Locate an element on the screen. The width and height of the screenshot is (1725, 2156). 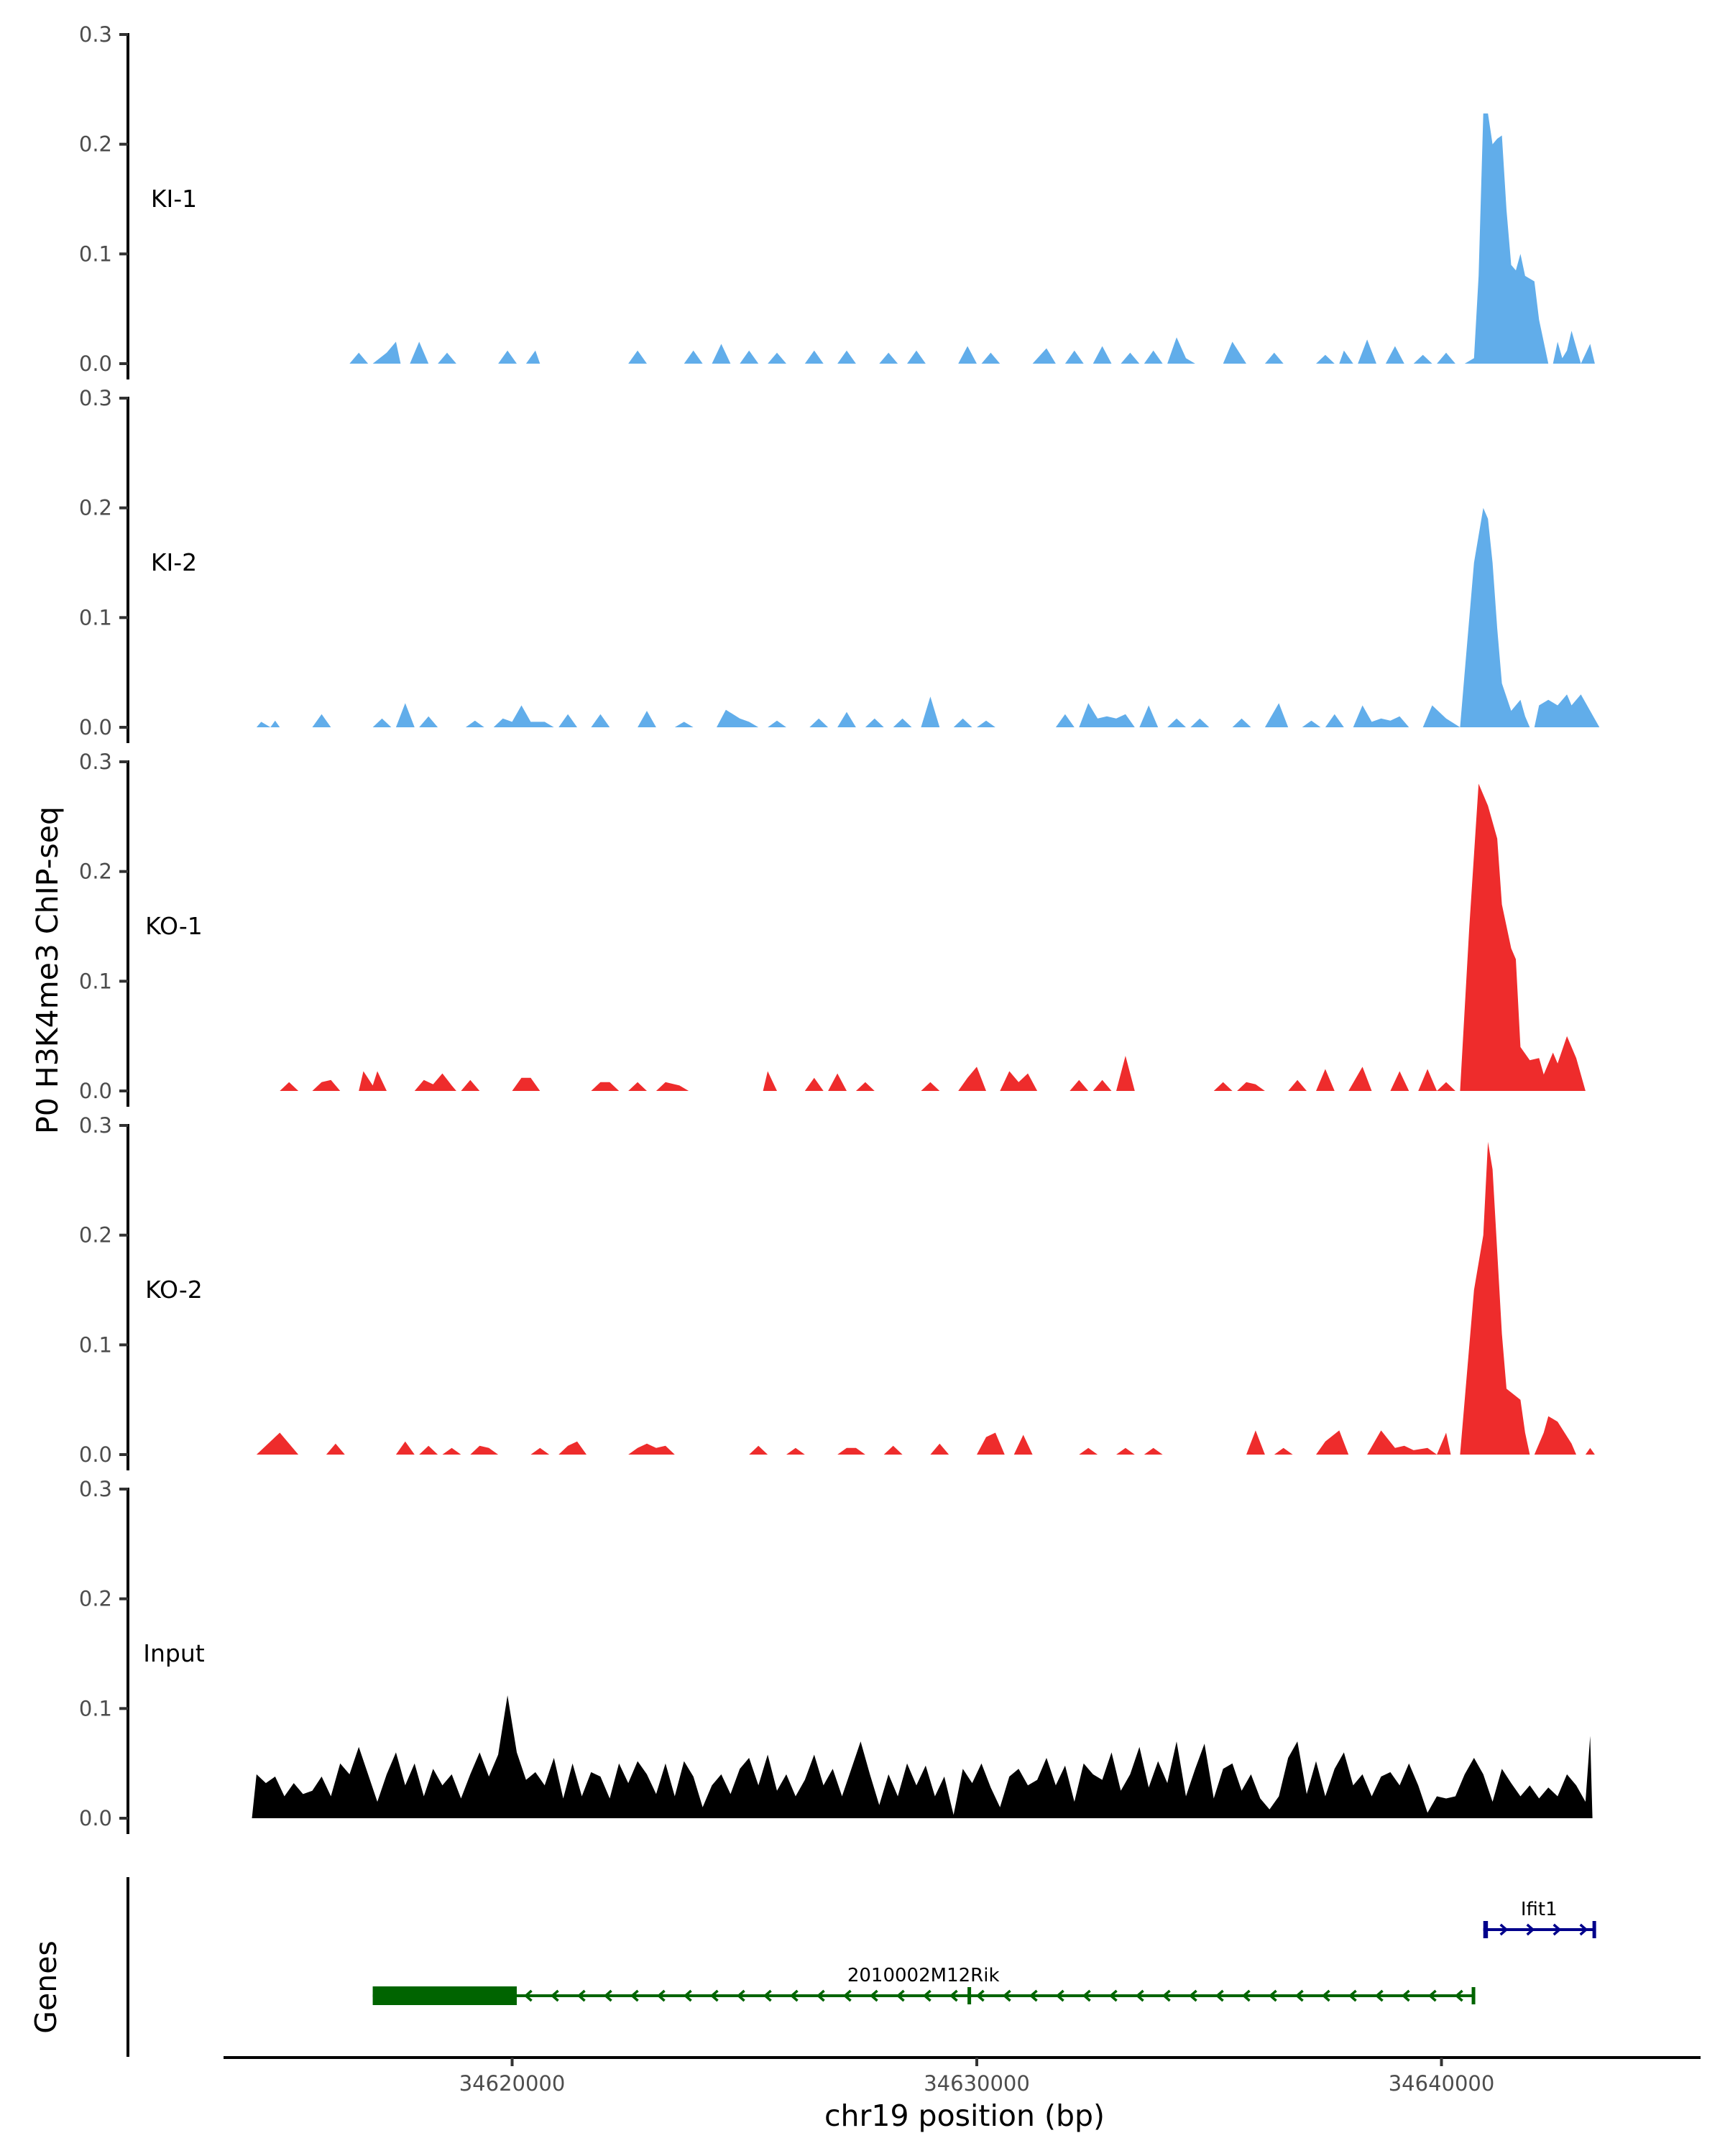
gene-ifit1: Ifit1 is located at coordinates (1539, 1918).